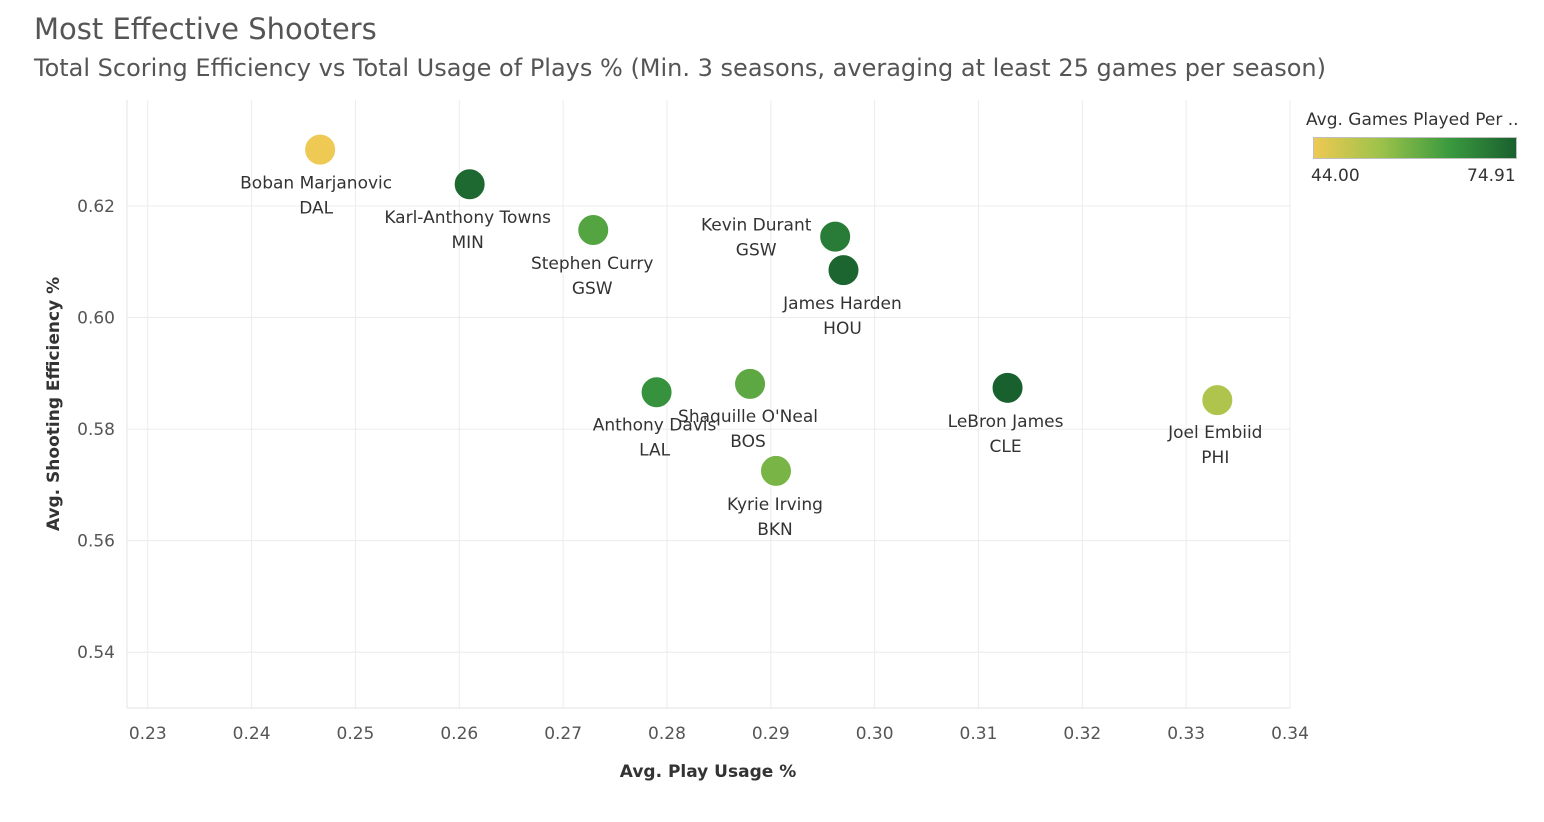 Image resolution: width=1544 pixels, height=822 pixels. I want to click on x-tick-label: 0.24, so click(252, 734).